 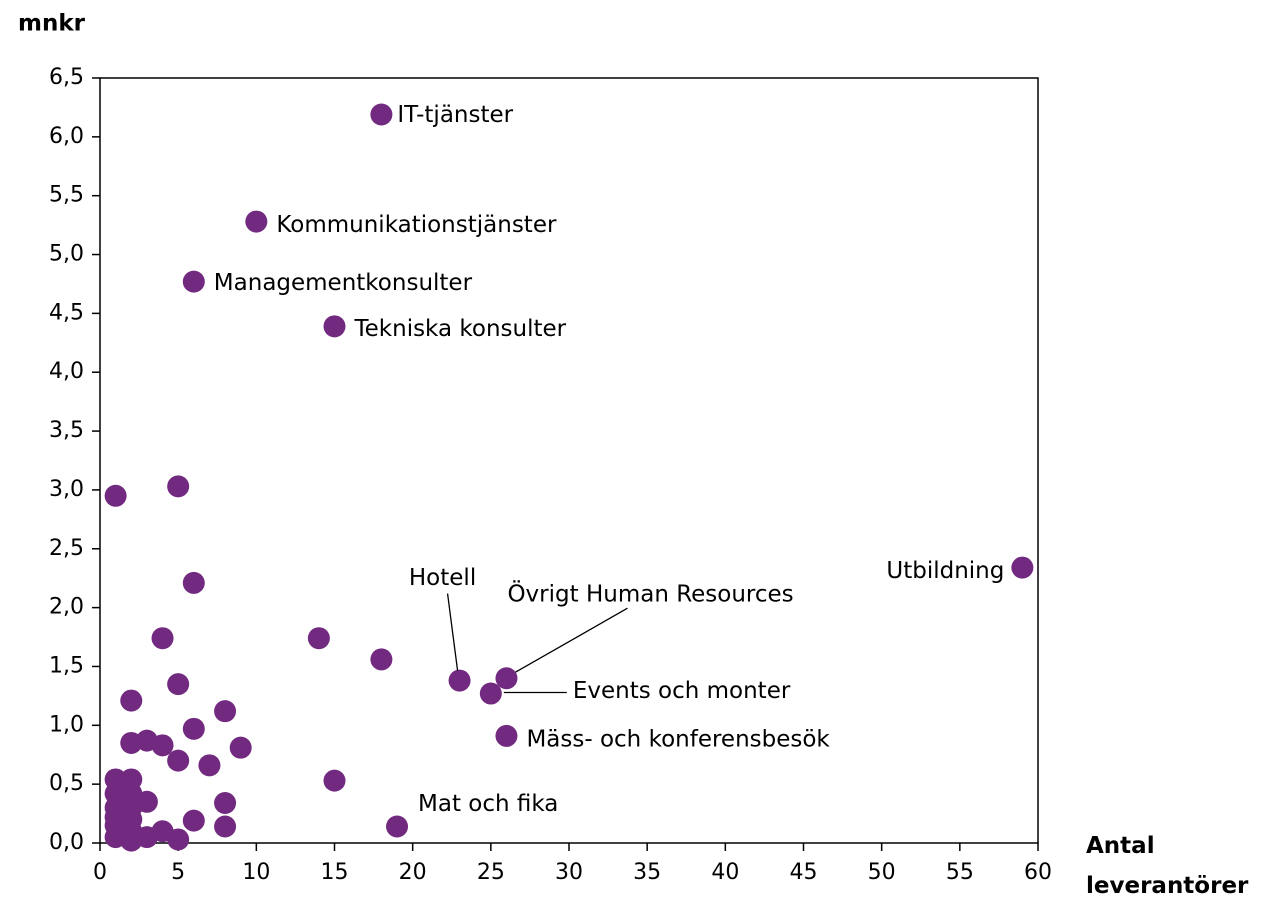 I want to click on point-label: Utbildning, so click(x=945, y=571).